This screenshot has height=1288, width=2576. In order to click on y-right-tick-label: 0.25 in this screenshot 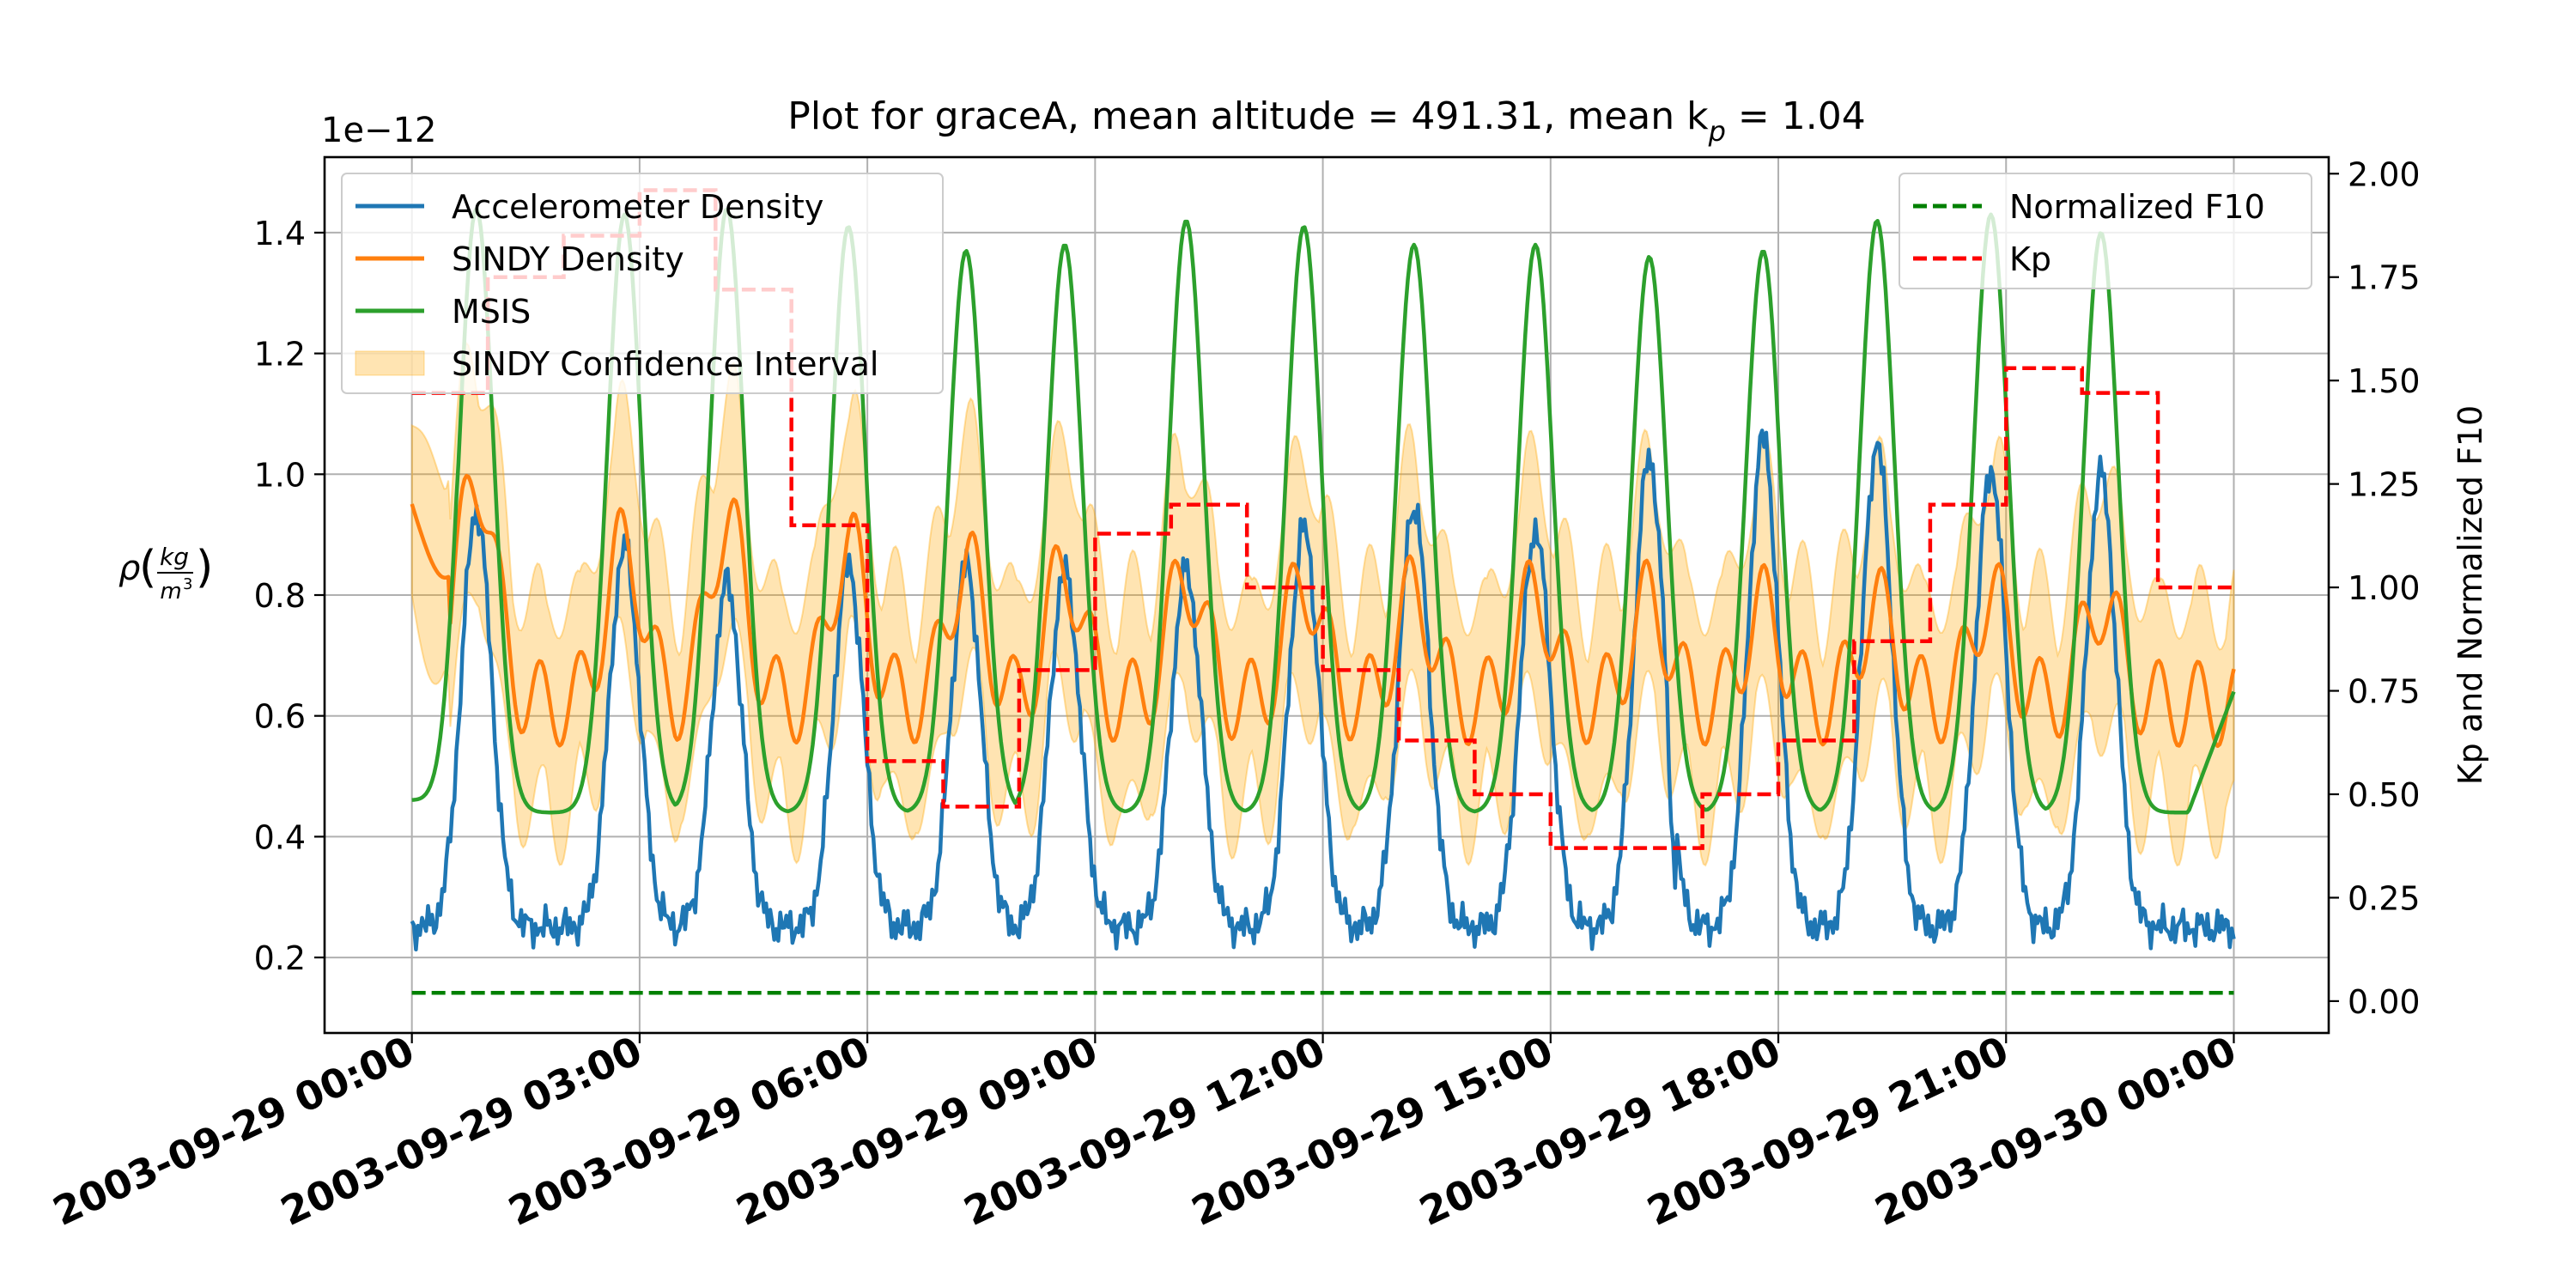, I will do `click(2384, 898)`.